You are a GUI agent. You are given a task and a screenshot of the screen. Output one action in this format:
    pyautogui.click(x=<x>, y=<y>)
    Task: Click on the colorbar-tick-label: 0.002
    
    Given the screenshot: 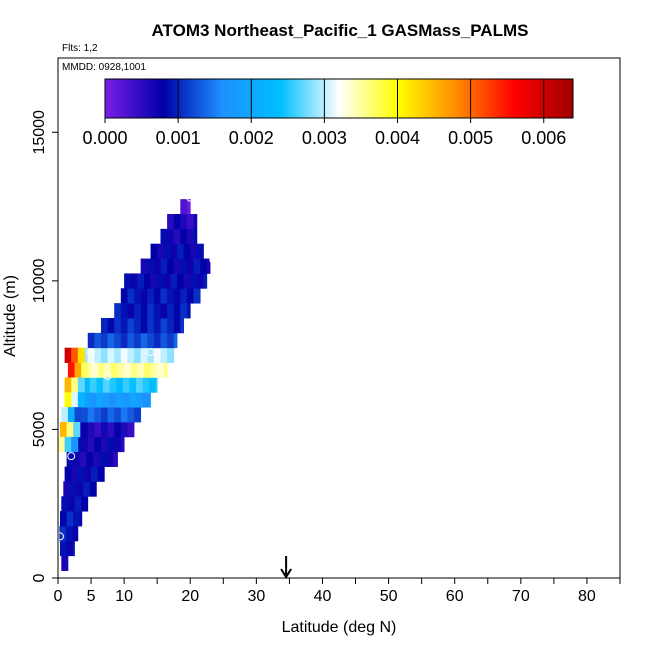 What is the action you would take?
    pyautogui.click(x=251, y=138)
    